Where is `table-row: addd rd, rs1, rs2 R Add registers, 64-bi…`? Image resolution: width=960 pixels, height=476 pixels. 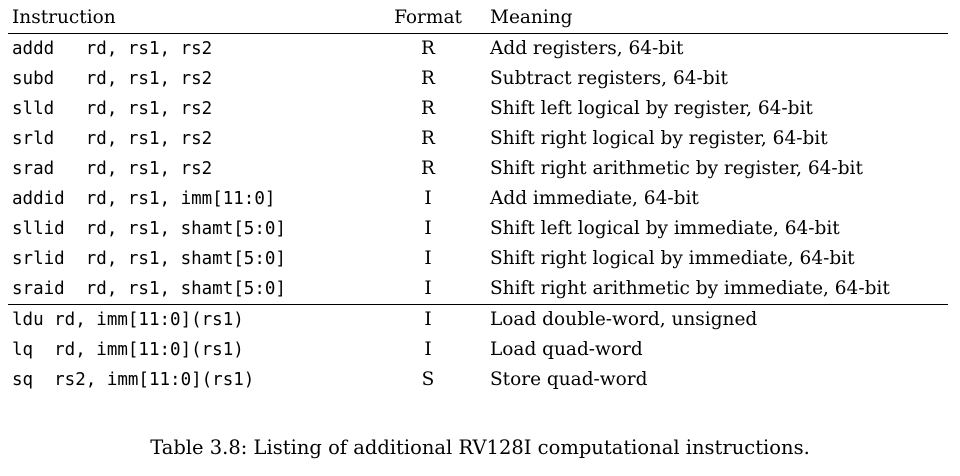
table-row: addd rd, rs1, rs2 R Add registers, 64-bi… is located at coordinates (478, 49).